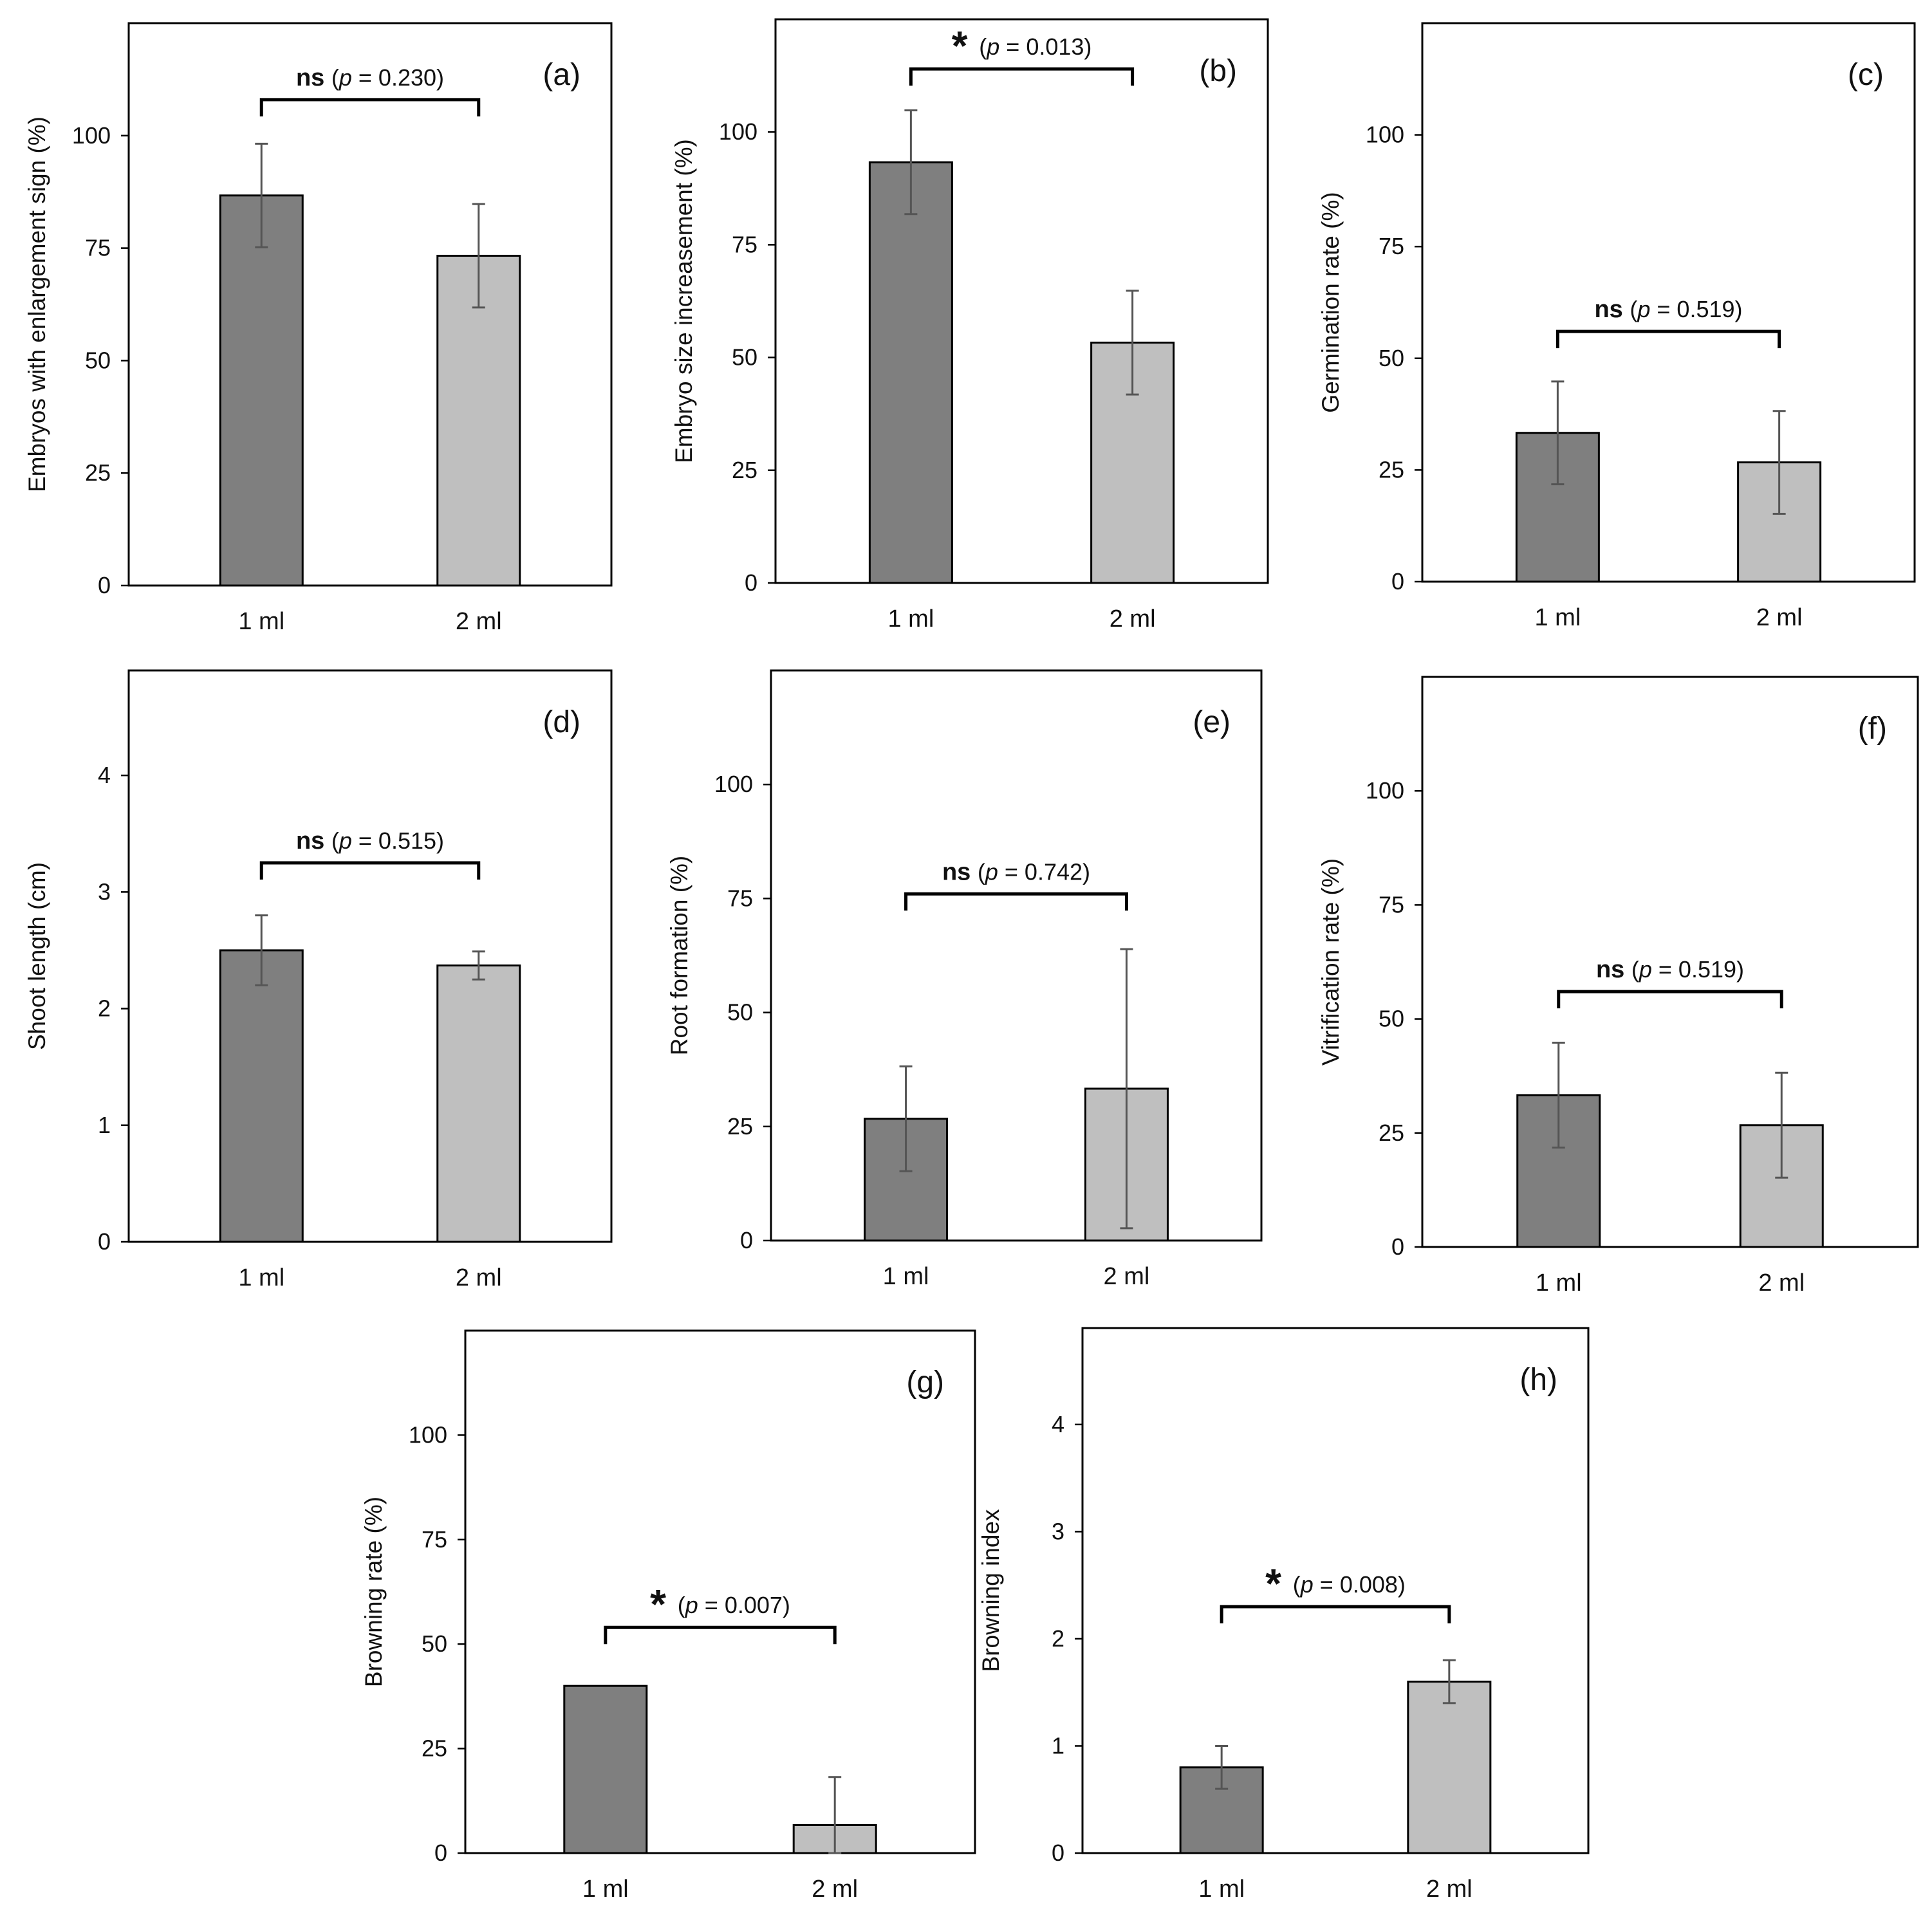 The image size is (1932, 1920). Describe the element at coordinates (373, 1592) in the screenshot. I see `y-axis-label: Browning rate (%)` at that location.